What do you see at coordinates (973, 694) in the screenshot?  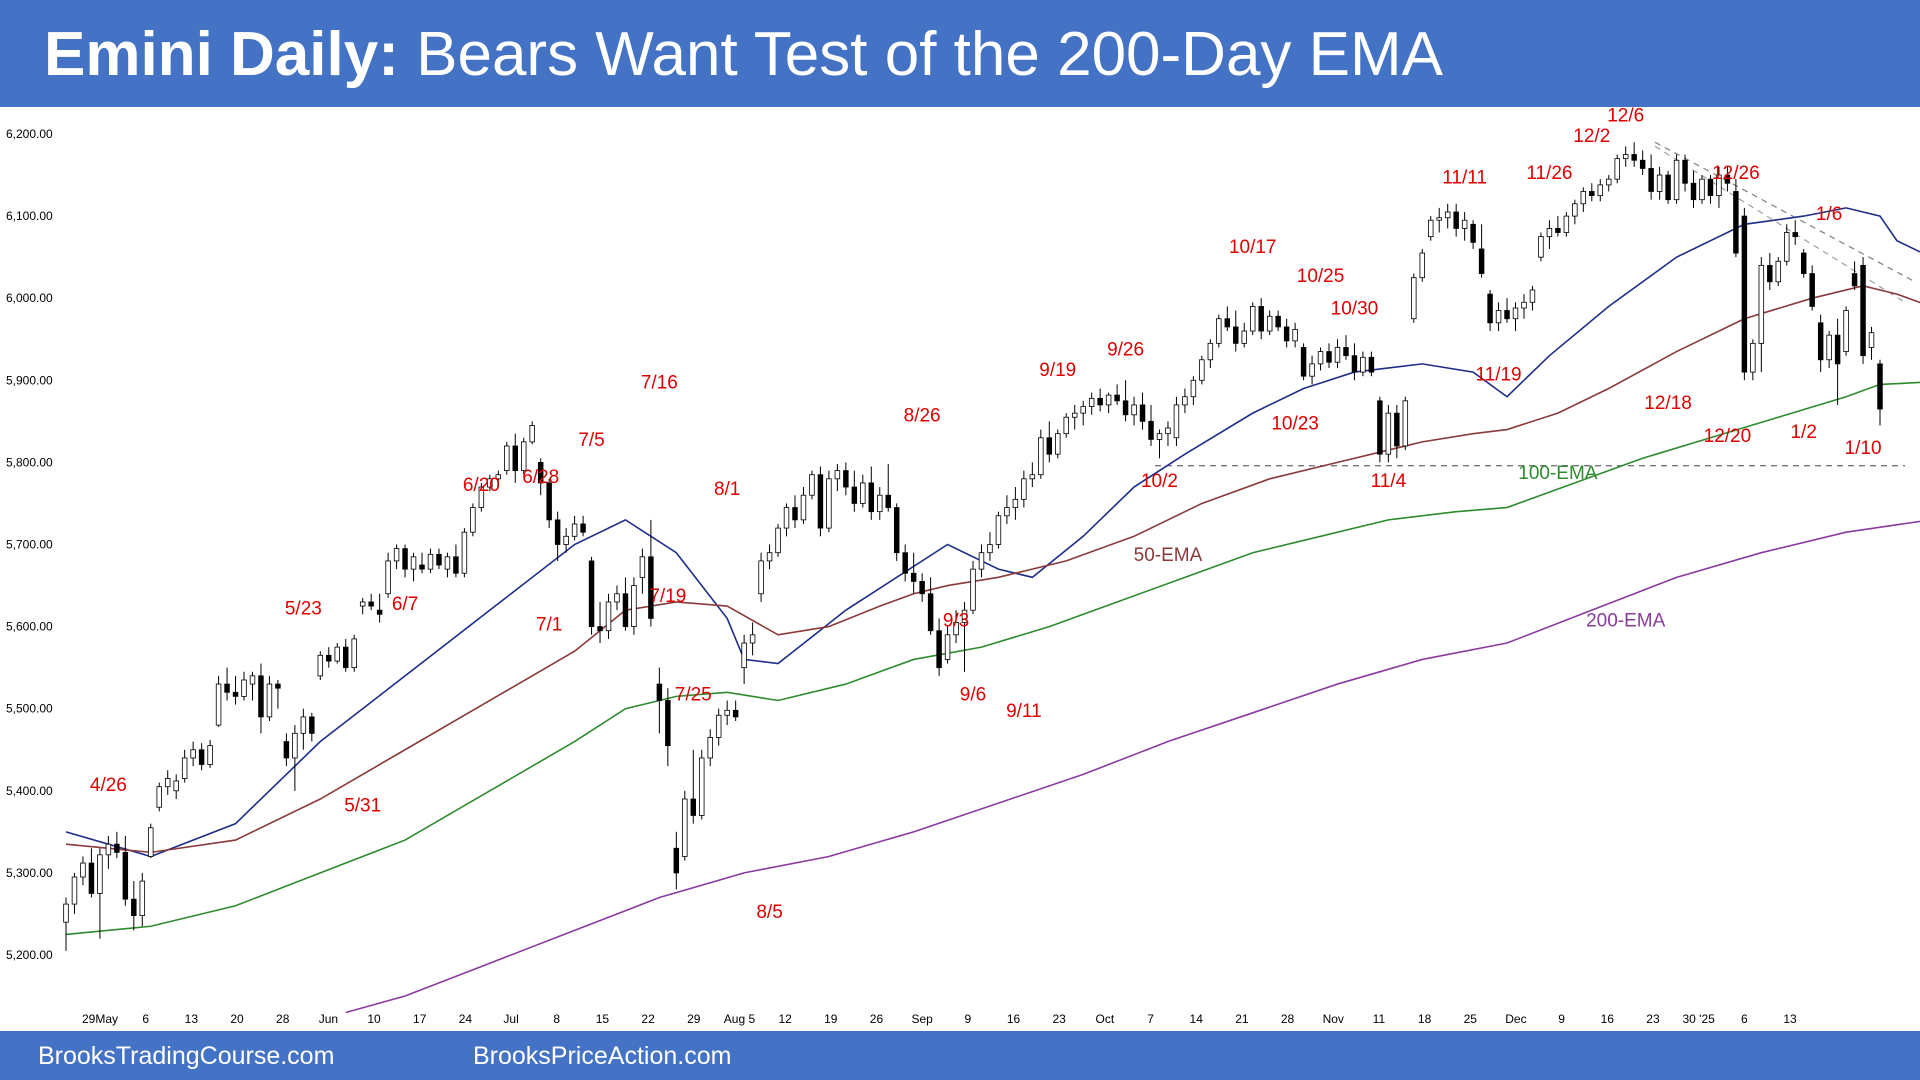 I see `annotation-label: 9/6` at bounding box center [973, 694].